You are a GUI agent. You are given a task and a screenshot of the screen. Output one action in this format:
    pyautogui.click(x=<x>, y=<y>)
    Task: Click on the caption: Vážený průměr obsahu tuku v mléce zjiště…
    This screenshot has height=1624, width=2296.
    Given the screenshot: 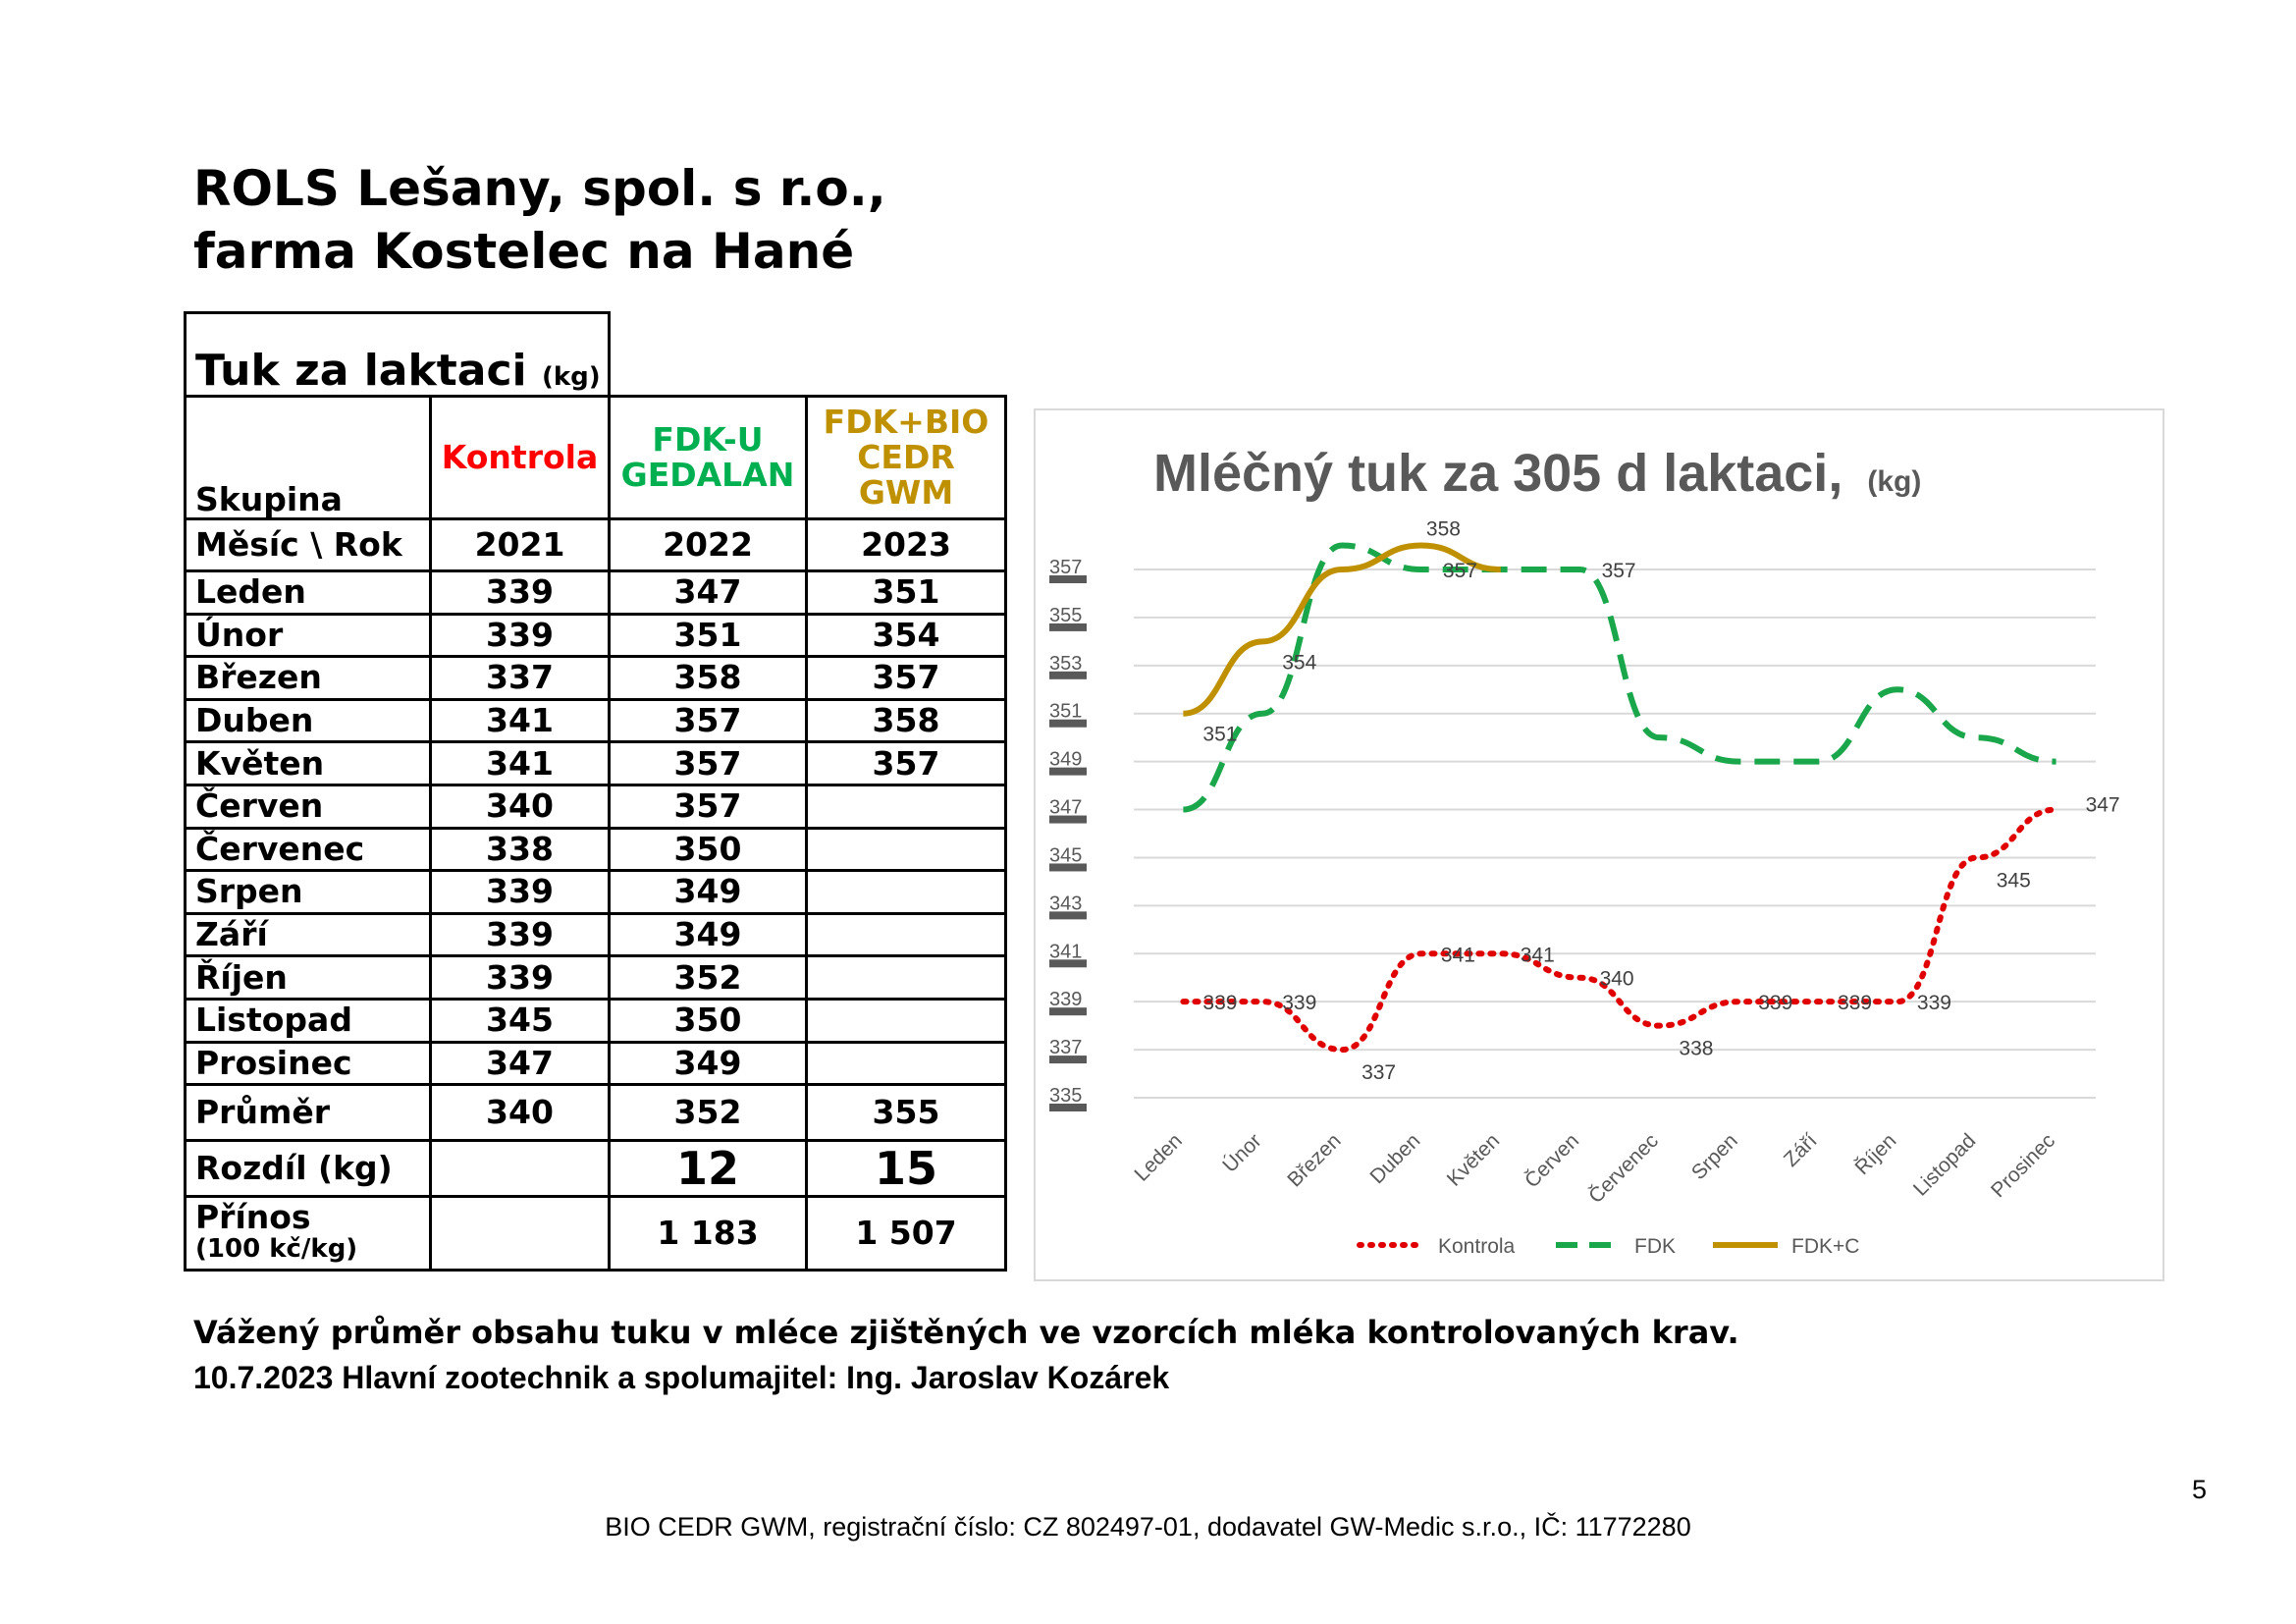 What is the action you would take?
    pyautogui.click(x=966, y=1332)
    